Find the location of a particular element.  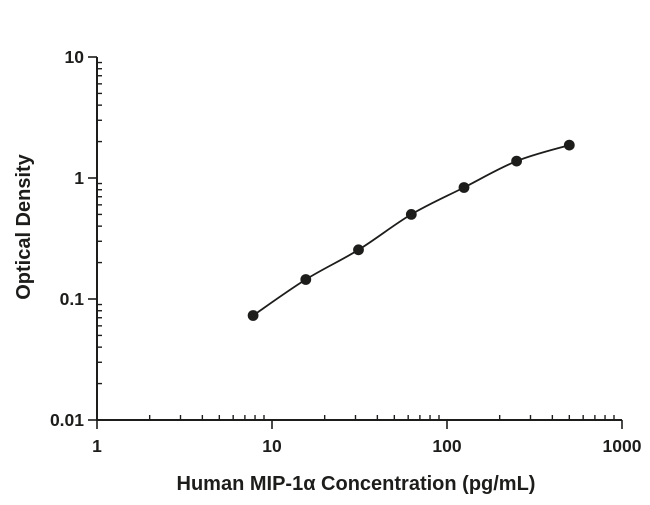

x-tick-label: 10 is located at coordinates (272, 446).